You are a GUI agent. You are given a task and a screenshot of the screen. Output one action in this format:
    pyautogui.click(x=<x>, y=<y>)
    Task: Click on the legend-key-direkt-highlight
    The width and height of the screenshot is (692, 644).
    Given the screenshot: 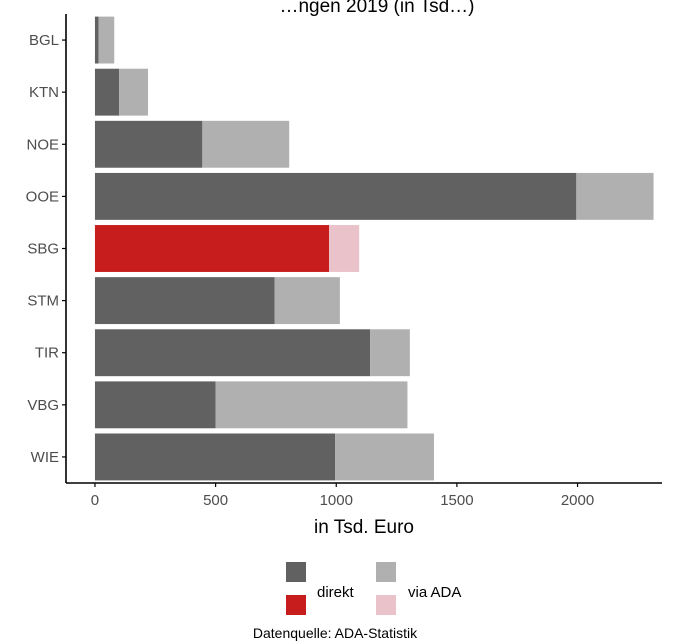 What is the action you would take?
    pyautogui.click(x=296, y=605)
    